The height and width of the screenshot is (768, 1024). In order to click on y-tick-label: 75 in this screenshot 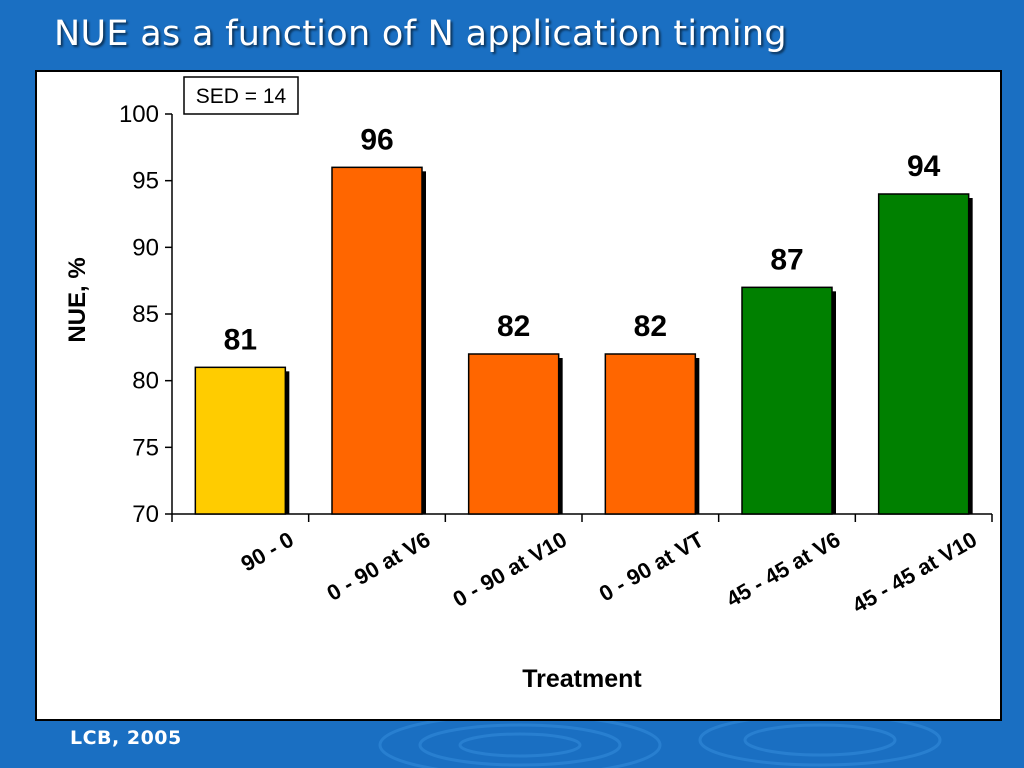, I will do `click(145, 447)`.